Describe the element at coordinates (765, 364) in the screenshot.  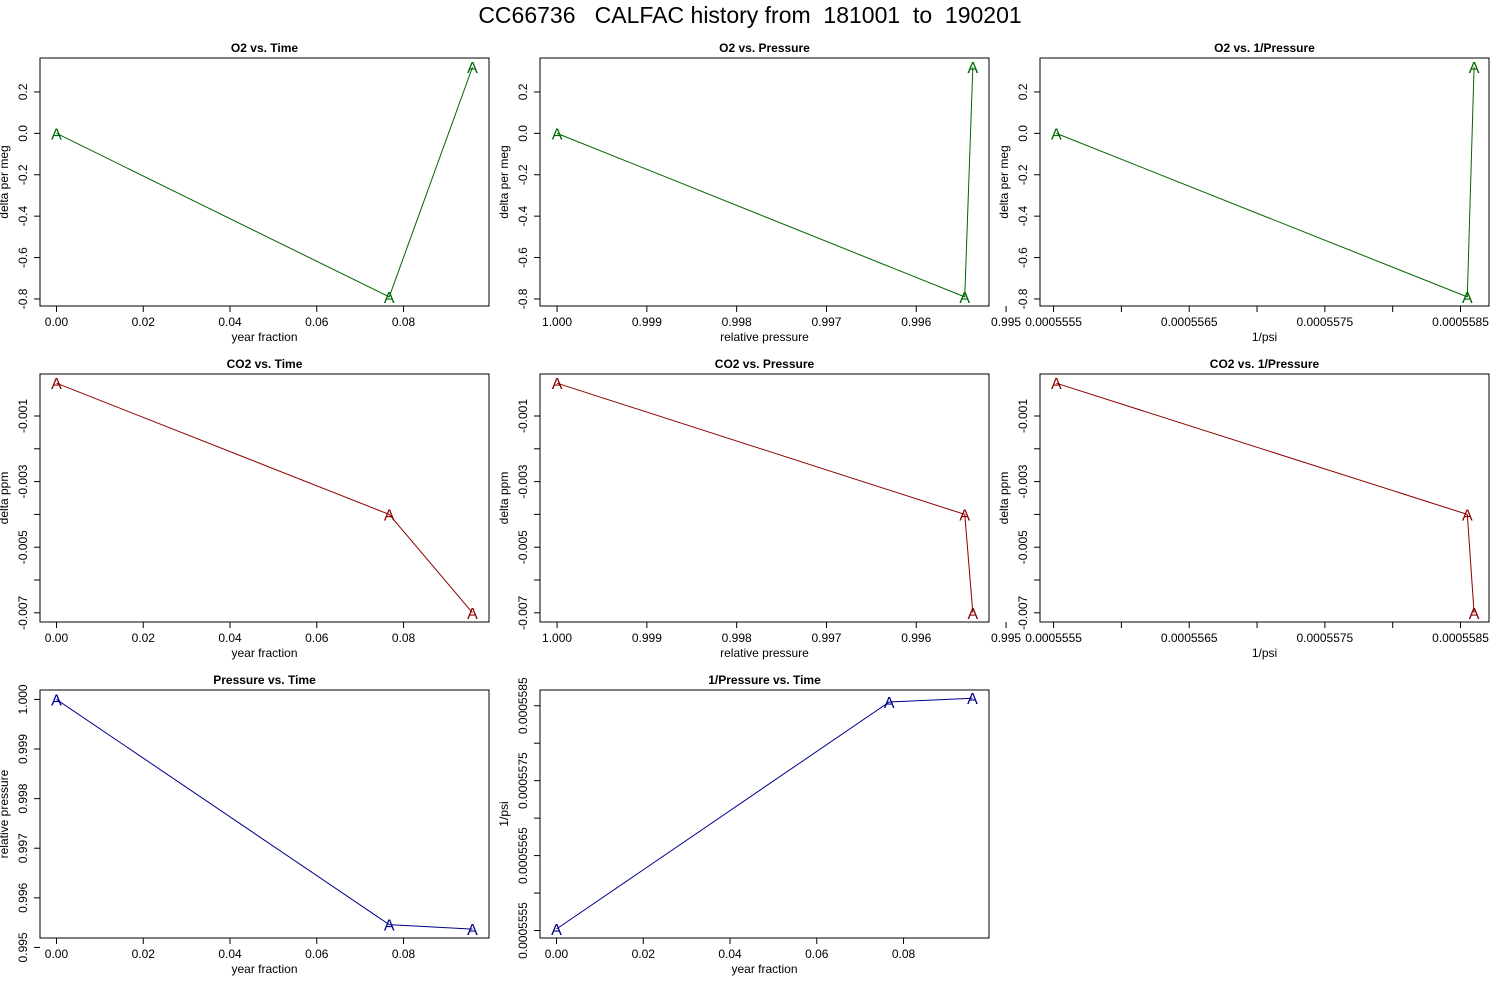
I see `panel-title: CO2 vs. Pressure` at that location.